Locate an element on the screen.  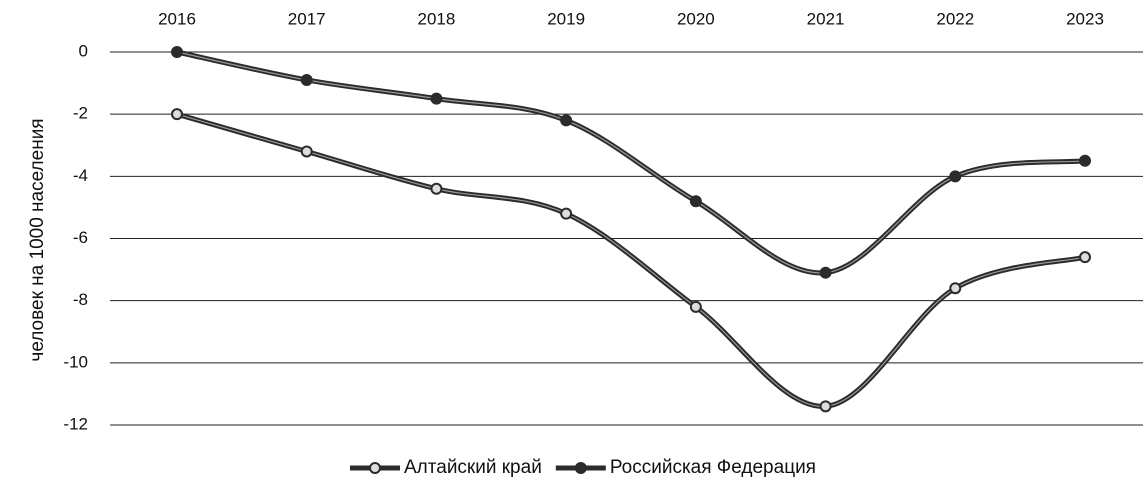
x-tick-label: 2020 is located at coordinates (696, 18).